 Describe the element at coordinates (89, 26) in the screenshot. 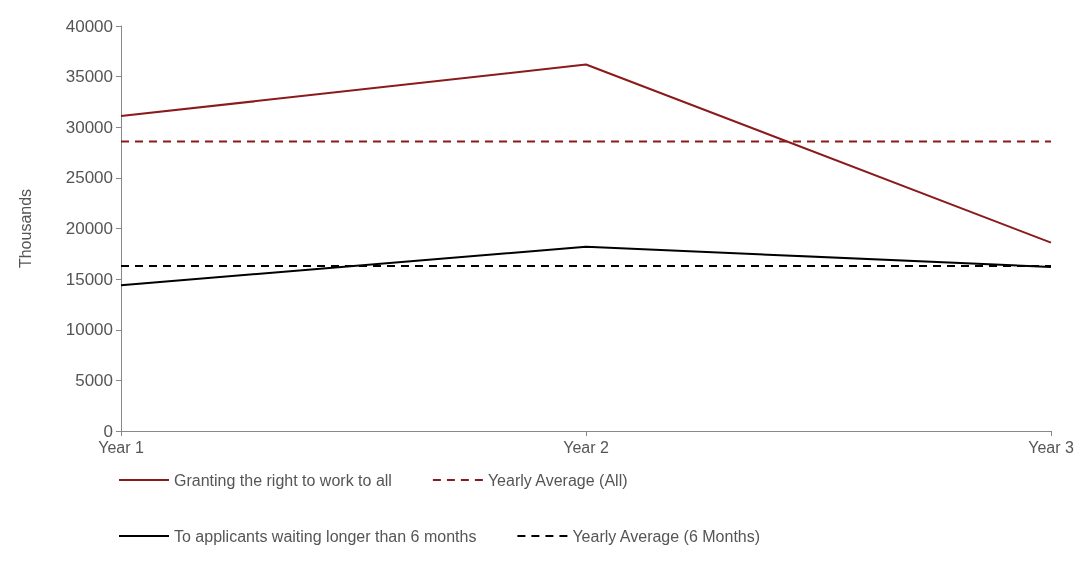

I see `y-tick-label: 40000` at that location.